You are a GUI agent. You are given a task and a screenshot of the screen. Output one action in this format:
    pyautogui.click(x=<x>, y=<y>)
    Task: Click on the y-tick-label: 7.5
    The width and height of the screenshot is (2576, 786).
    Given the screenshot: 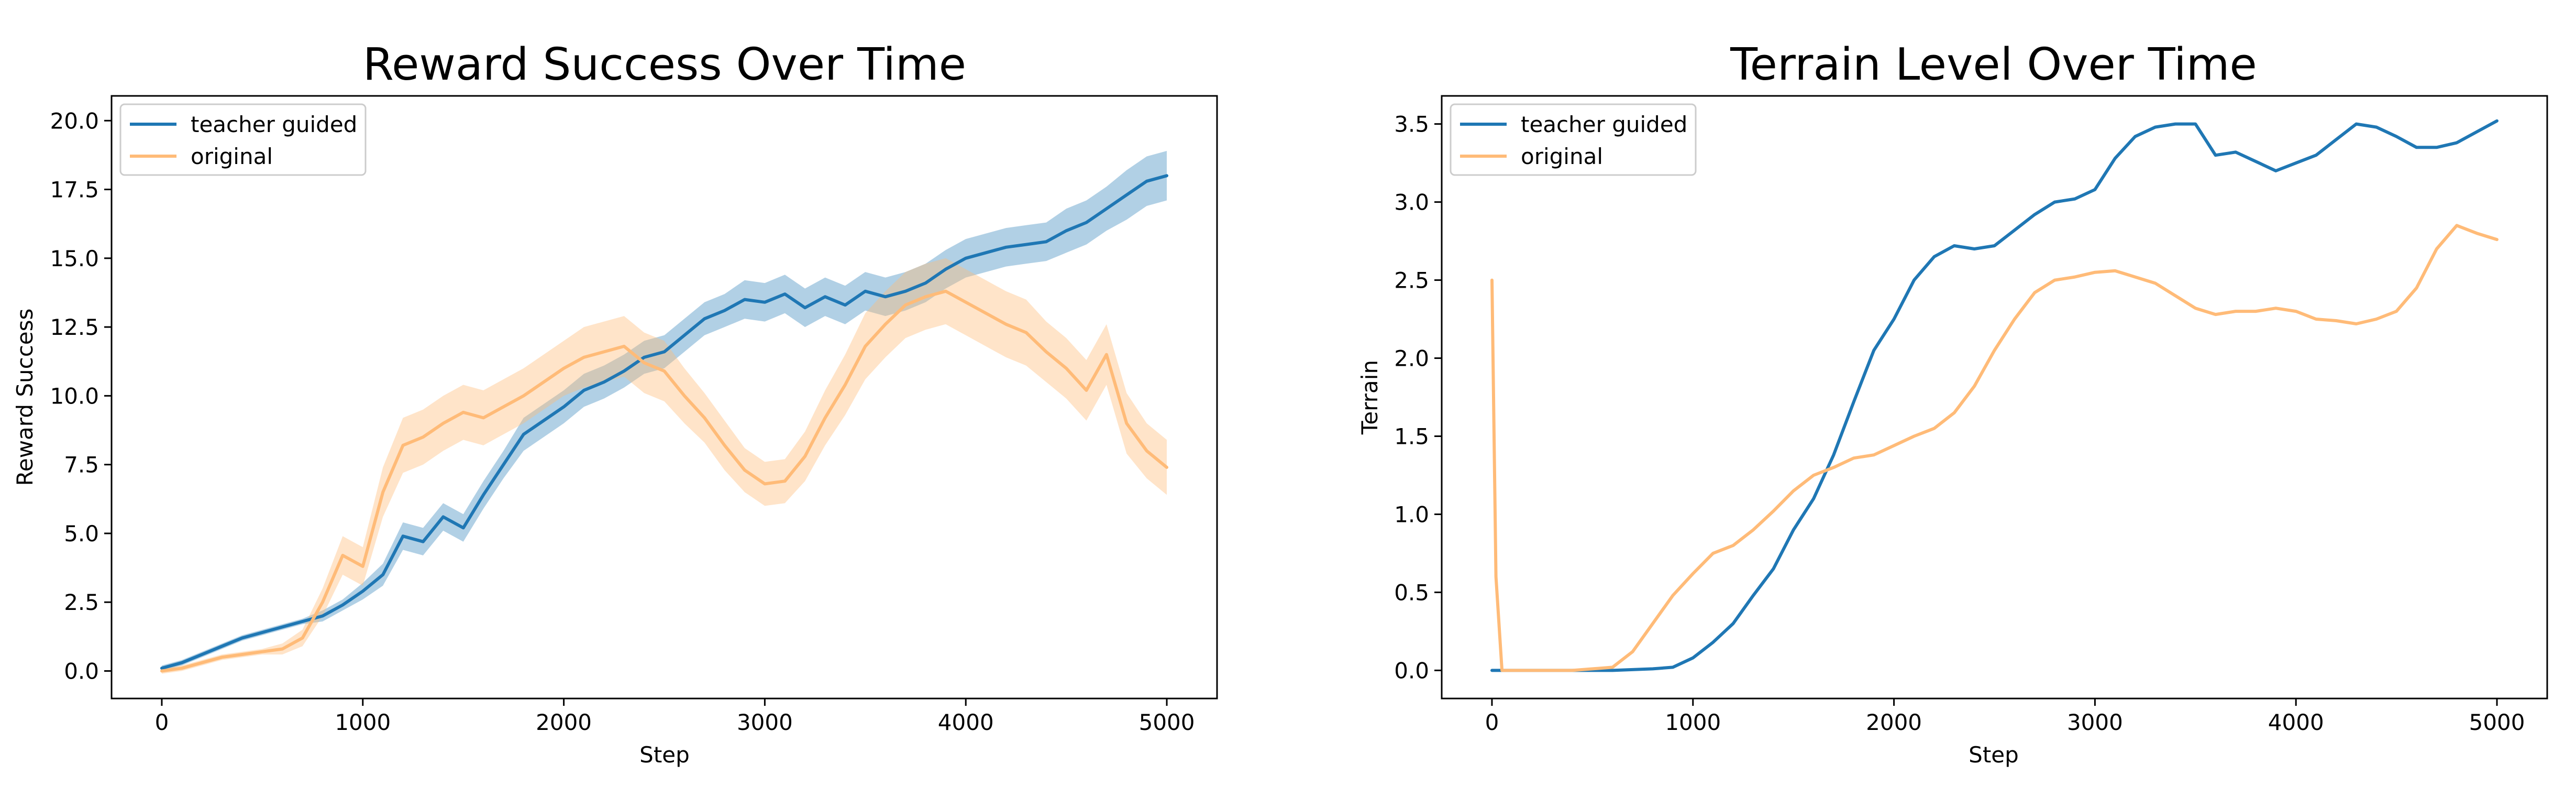 What is the action you would take?
    pyautogui.click(x=81, y=465)
    